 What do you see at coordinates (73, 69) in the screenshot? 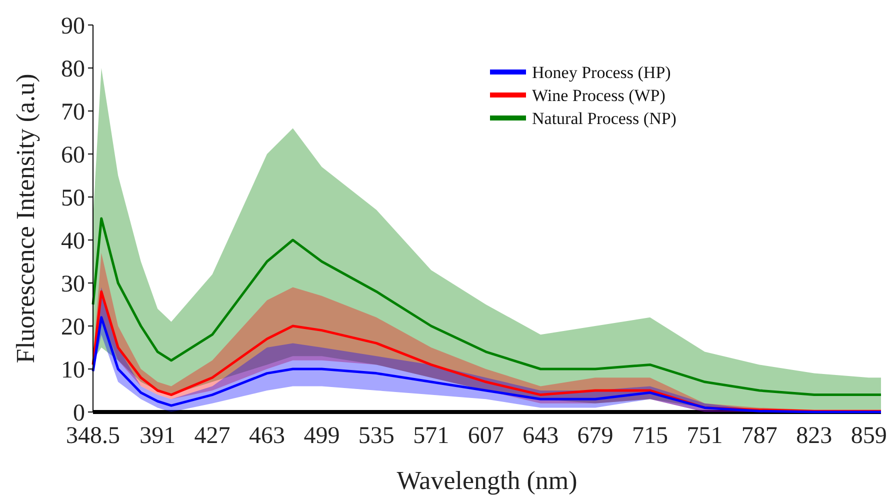
I see `y-tick-label: 80` at bounding box center [73, 69].